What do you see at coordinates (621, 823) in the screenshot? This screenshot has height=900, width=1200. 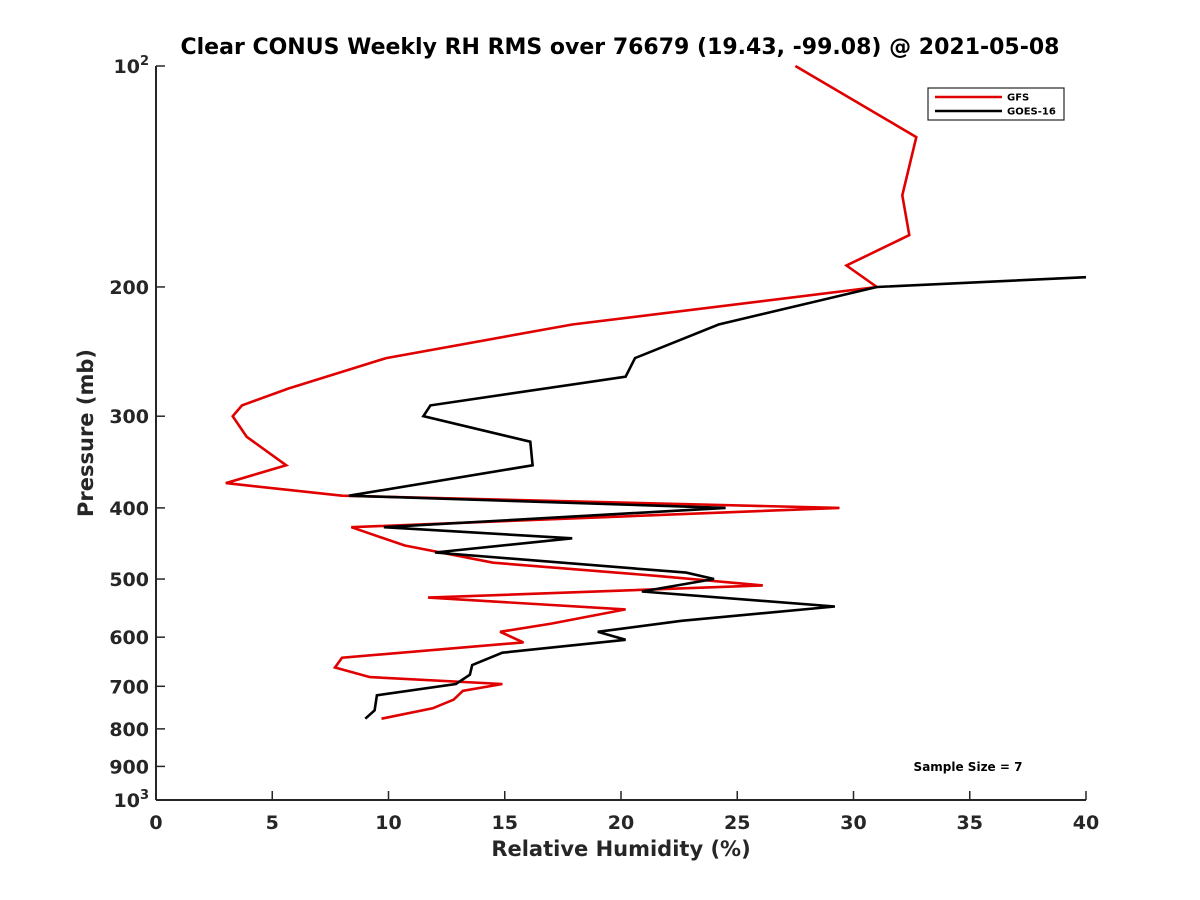 I see `x-tick-label: 20` at bounding box center [621, 823].